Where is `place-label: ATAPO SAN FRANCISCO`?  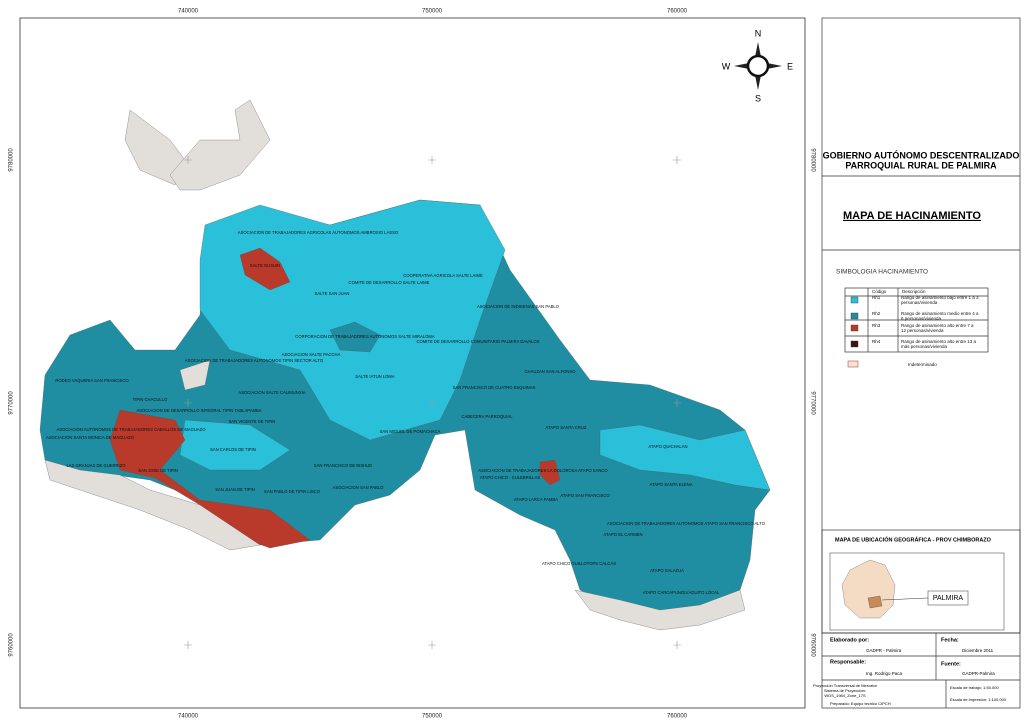
place-label: ATAPO SAN FRANCISCO is located at coordinates (585, 495).